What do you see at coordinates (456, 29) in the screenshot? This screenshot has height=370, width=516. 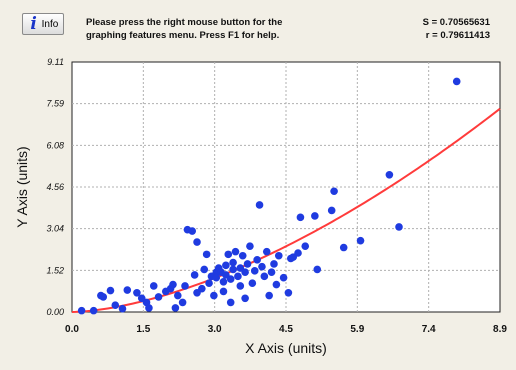 I see `fit-statistics: S = 0.70565631 r = 0.79611413` at bounding box center [456, 29].